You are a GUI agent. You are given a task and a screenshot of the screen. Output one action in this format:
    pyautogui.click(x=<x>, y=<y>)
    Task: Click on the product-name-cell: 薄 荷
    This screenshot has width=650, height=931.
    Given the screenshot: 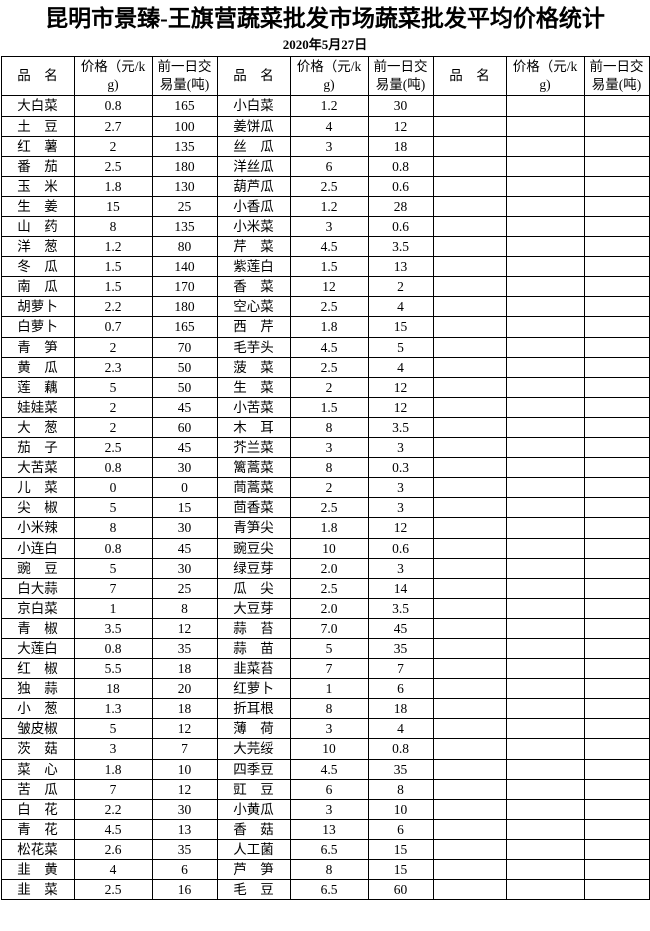 What is the action you would take?
    pyautogui.click(x=253, y=729)
    